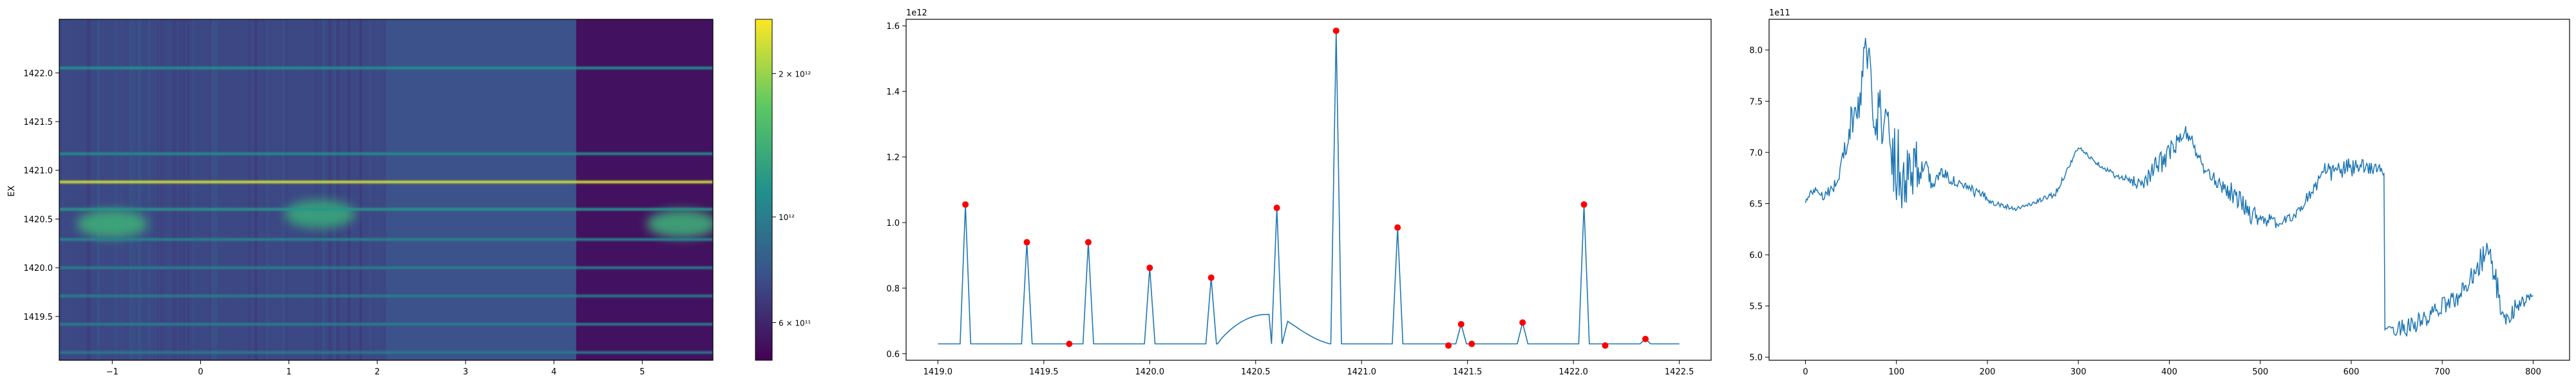  What do you see at coordinates (554, 372) in the screenshot?
I see `heatmap-x-tick-label: 4` at bounding box center [554, 372].